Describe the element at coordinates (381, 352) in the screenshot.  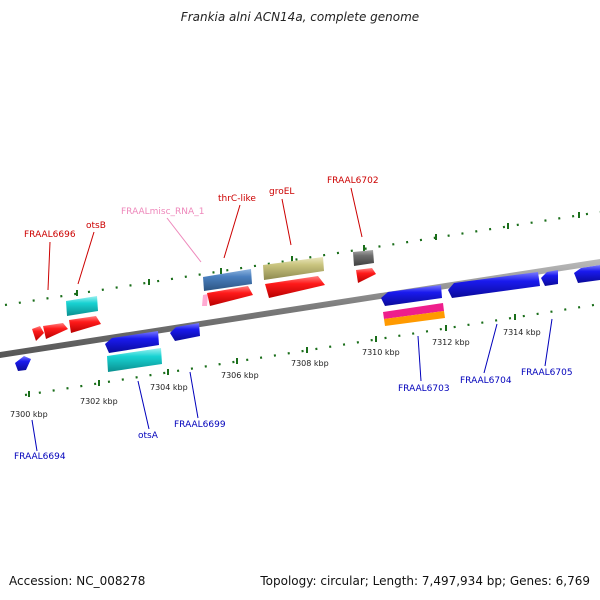
I see `tick-label-7310: 7310 kbp` at that location.